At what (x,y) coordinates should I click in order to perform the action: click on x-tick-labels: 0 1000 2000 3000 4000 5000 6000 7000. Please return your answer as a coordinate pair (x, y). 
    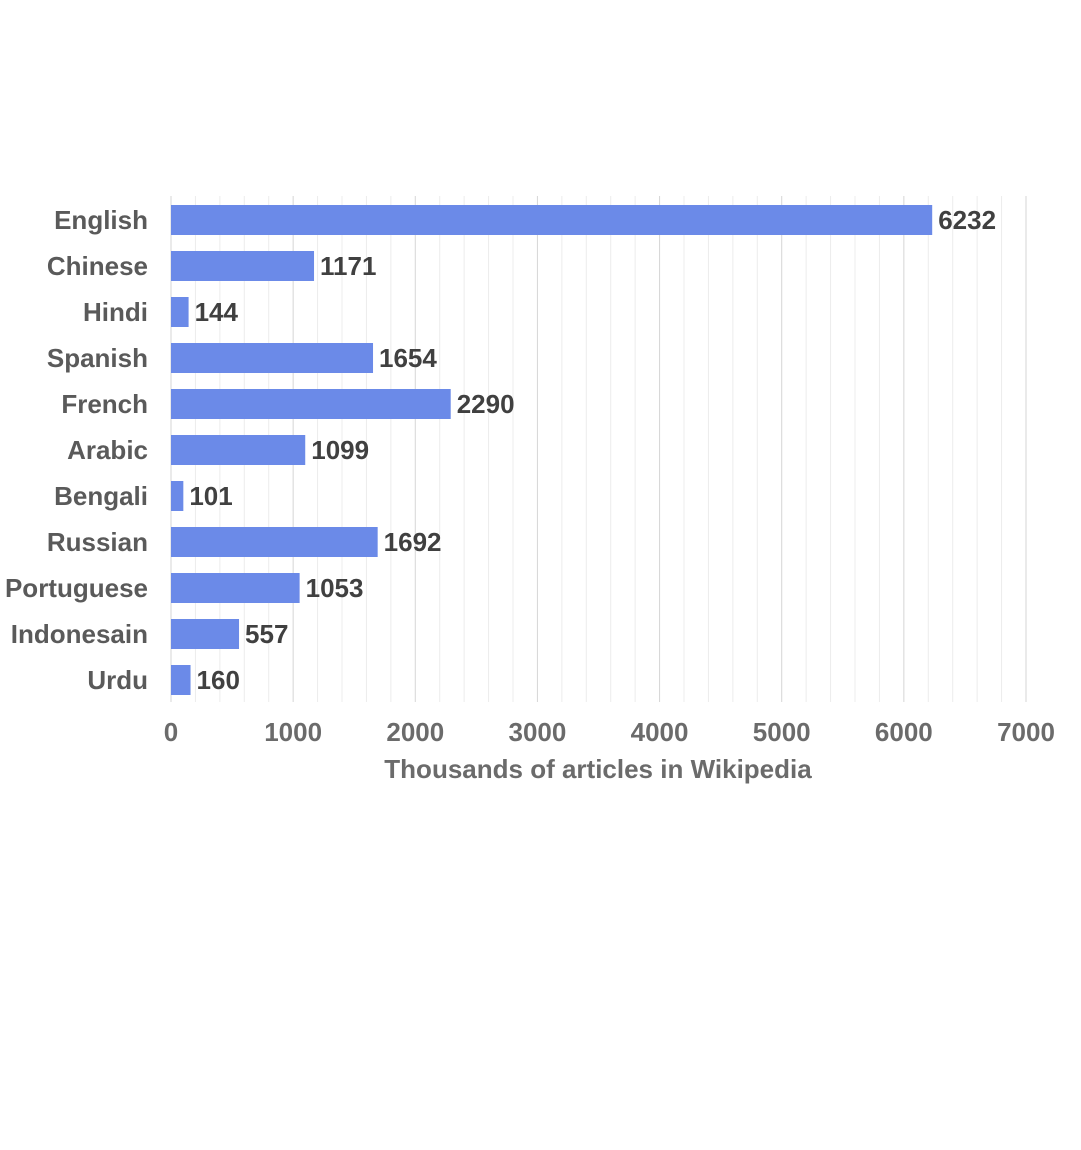
    Looking at the image, I should click on (609, 732).